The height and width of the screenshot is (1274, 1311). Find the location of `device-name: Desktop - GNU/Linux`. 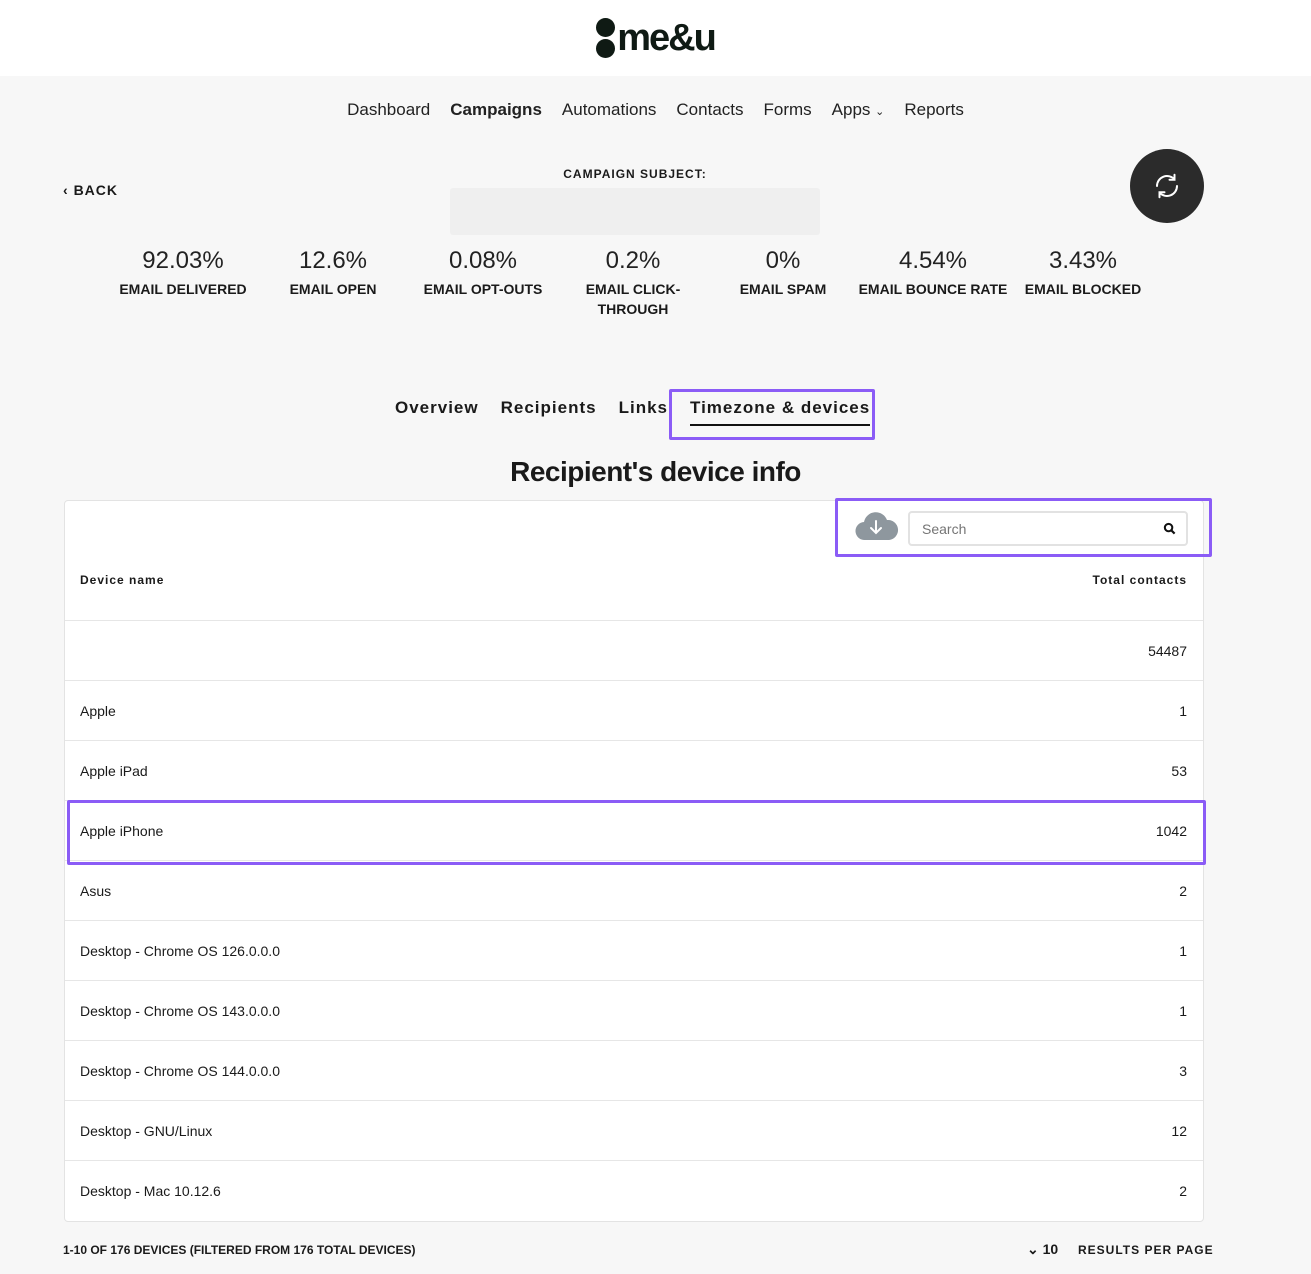

device-name: Desktop - GNU/Linux is located at coordinates (146, 1130).